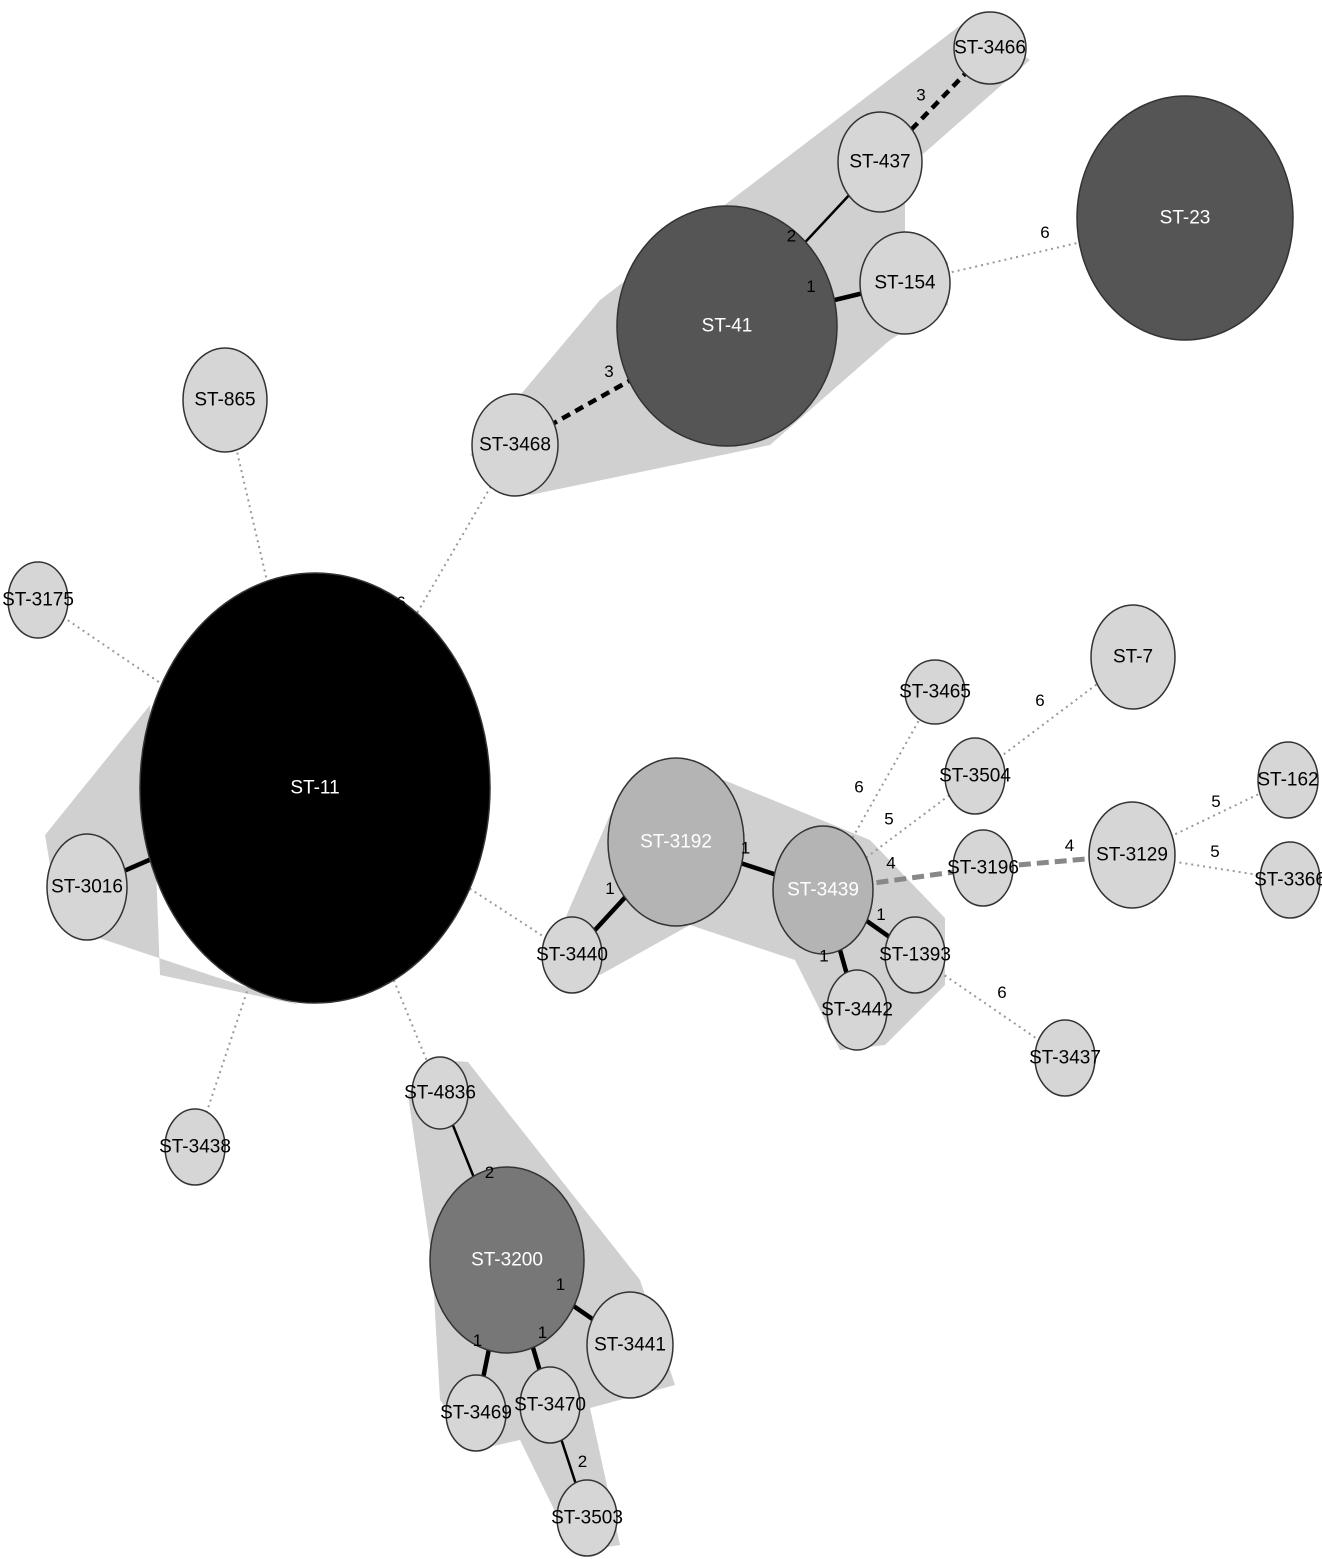 The image size is (1322, 1559). I want to click on node-st-3469: ST-3469, so click(476, 1413).